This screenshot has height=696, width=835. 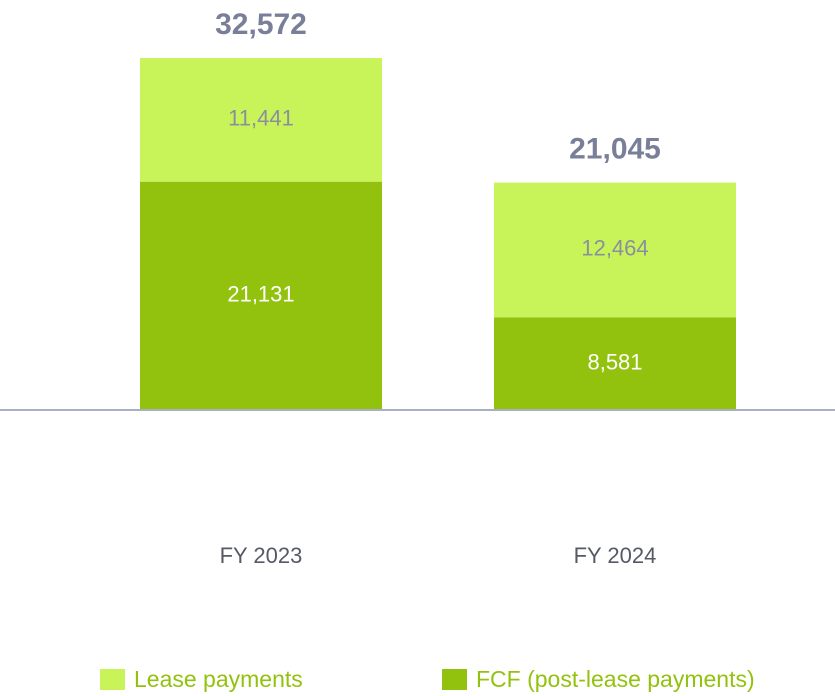 I want to click on x-tick-label: FY 2023, so click(x=261, y=555).